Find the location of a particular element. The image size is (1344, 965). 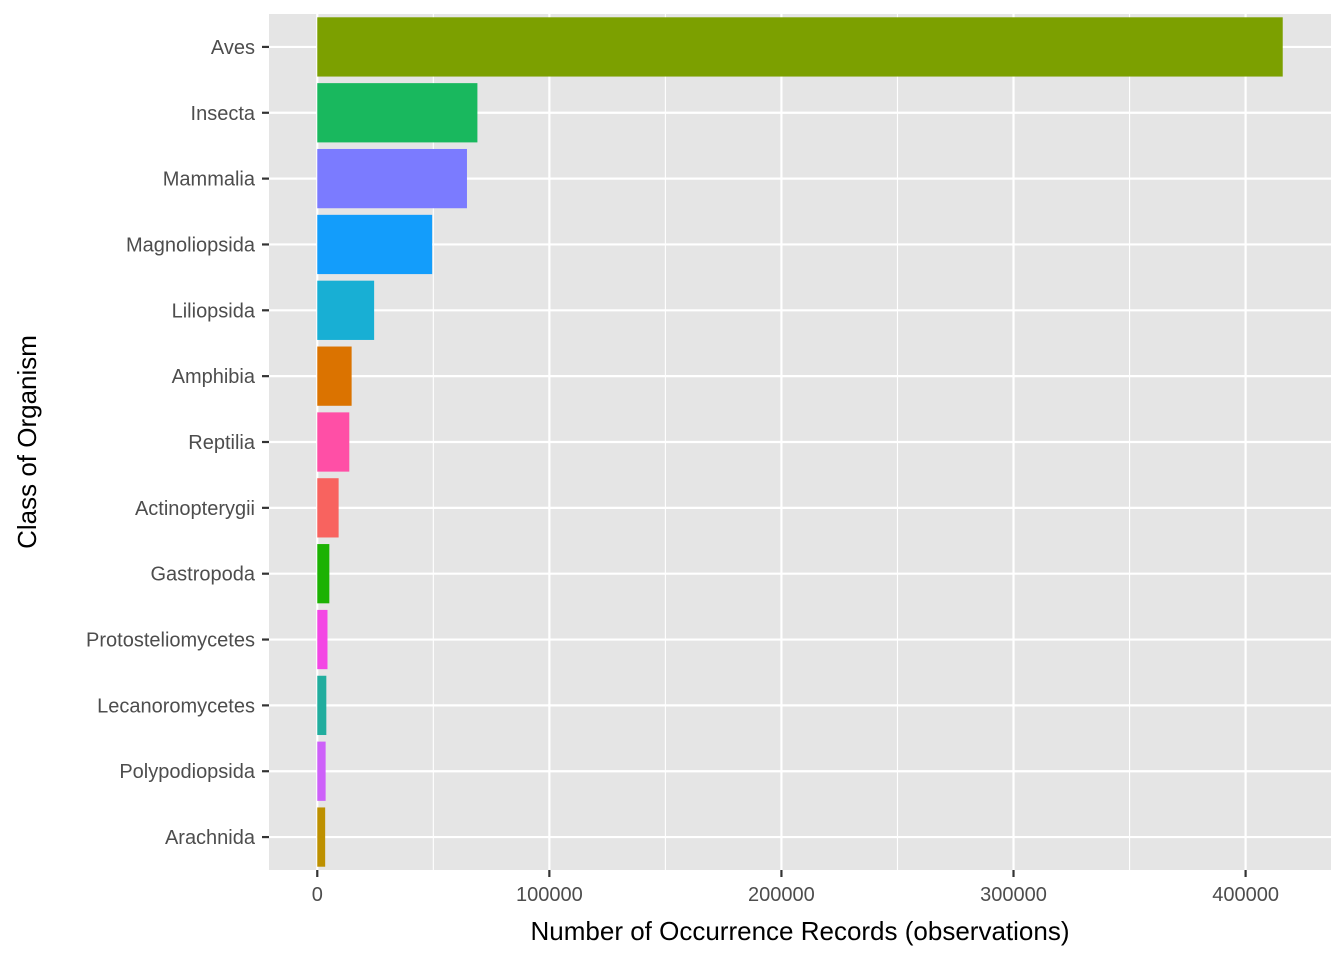

bar-arachnida is located at coordinates (321, 837).